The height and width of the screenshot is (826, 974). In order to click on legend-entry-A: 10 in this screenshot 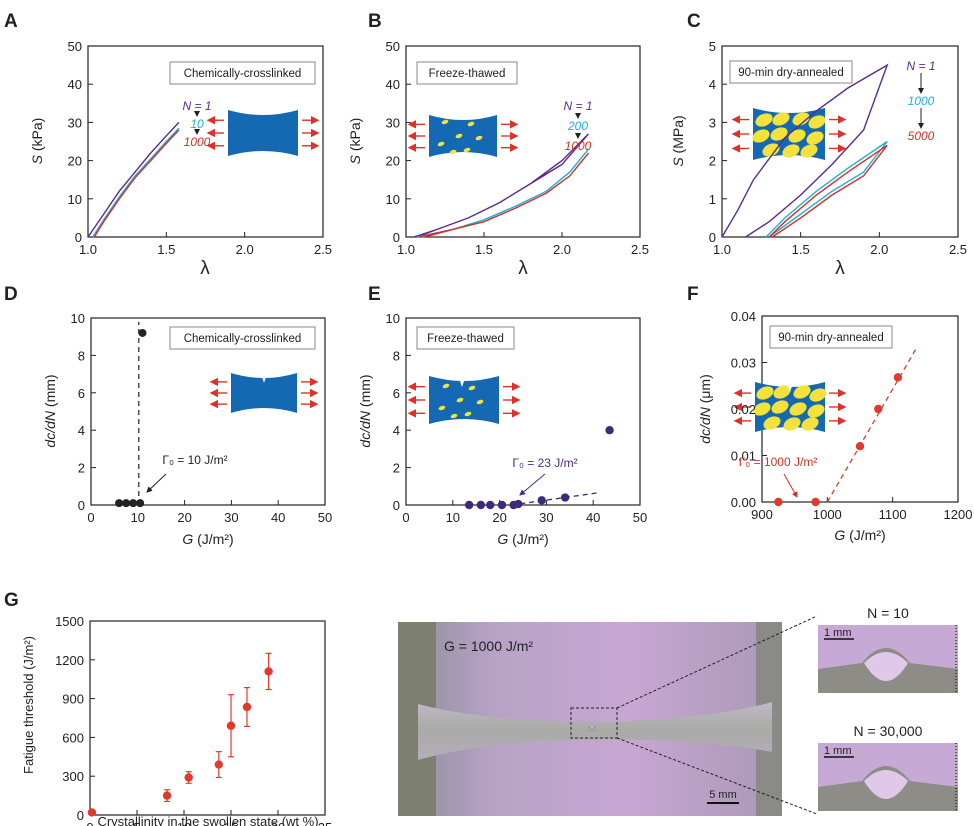, I will do `click(197, 124)`.